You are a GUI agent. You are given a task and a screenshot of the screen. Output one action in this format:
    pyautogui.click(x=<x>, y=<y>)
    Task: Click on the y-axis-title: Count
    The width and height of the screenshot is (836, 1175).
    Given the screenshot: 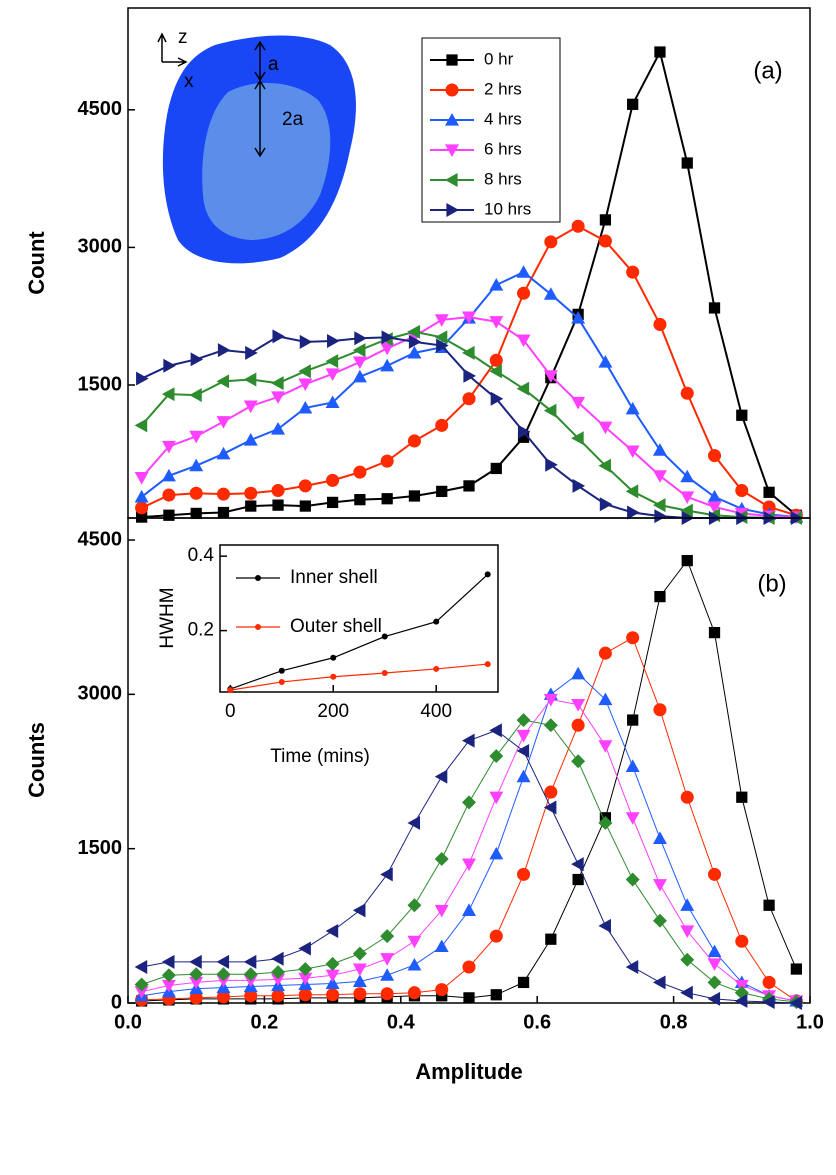 What is the action you would take?
    pyautogui.click(x=36, y=263)
    